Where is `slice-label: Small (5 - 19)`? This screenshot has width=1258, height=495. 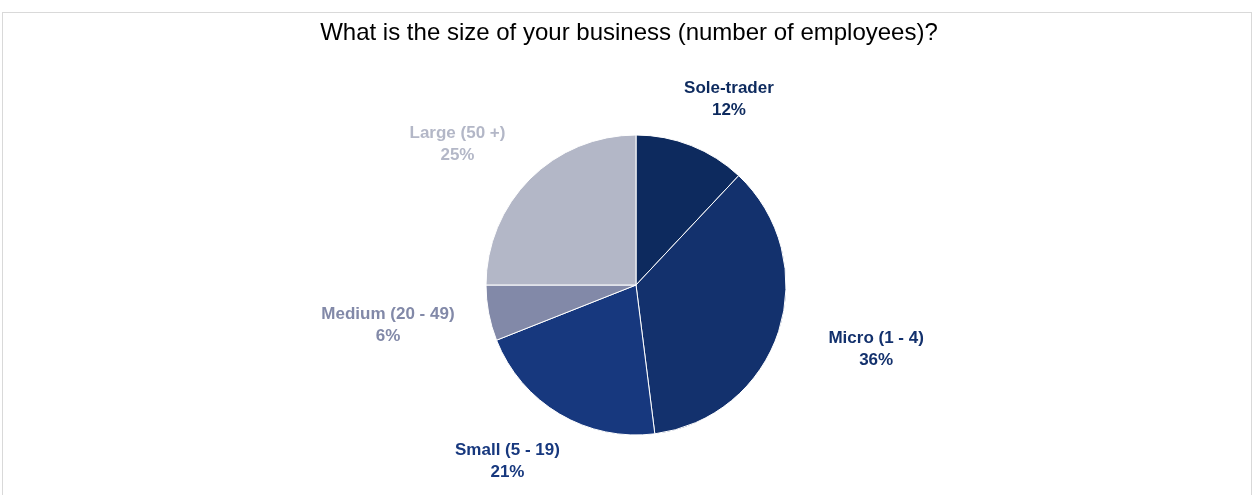 slice-label: Small (5 - 19) is located at coordinates (507, 449).